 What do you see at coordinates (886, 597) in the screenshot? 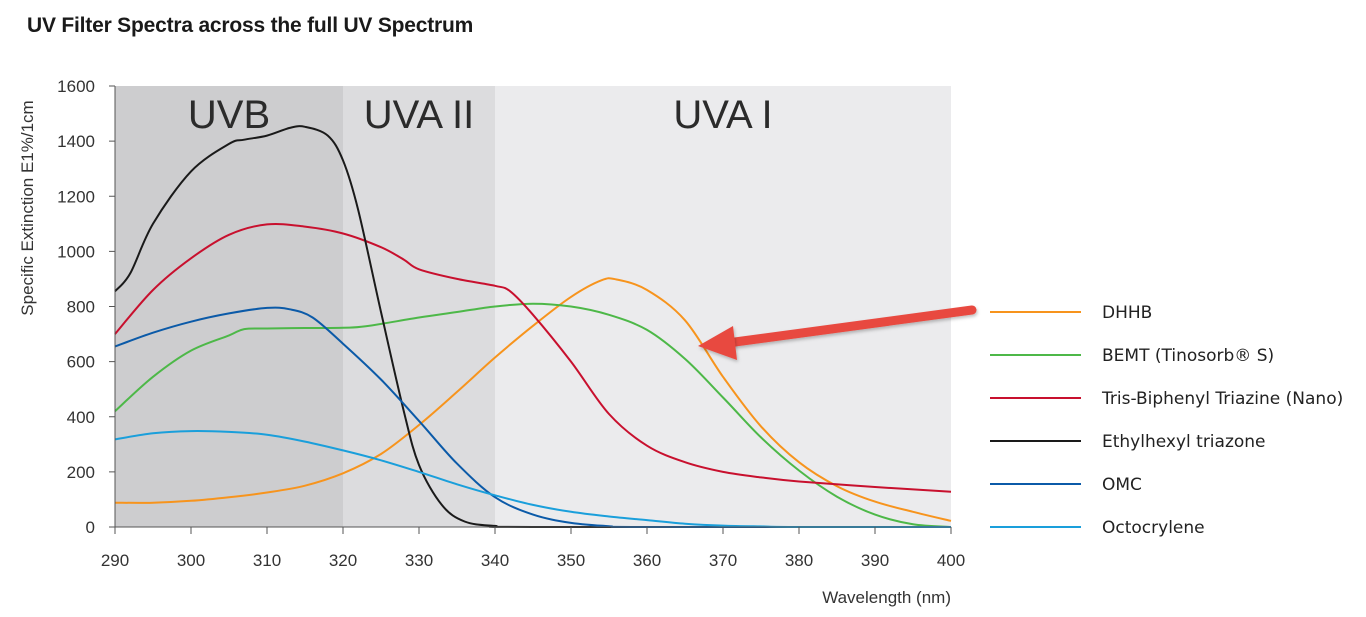
I see `x-axis-title: Wavelength (nm)` at bounding box center [886, 597].